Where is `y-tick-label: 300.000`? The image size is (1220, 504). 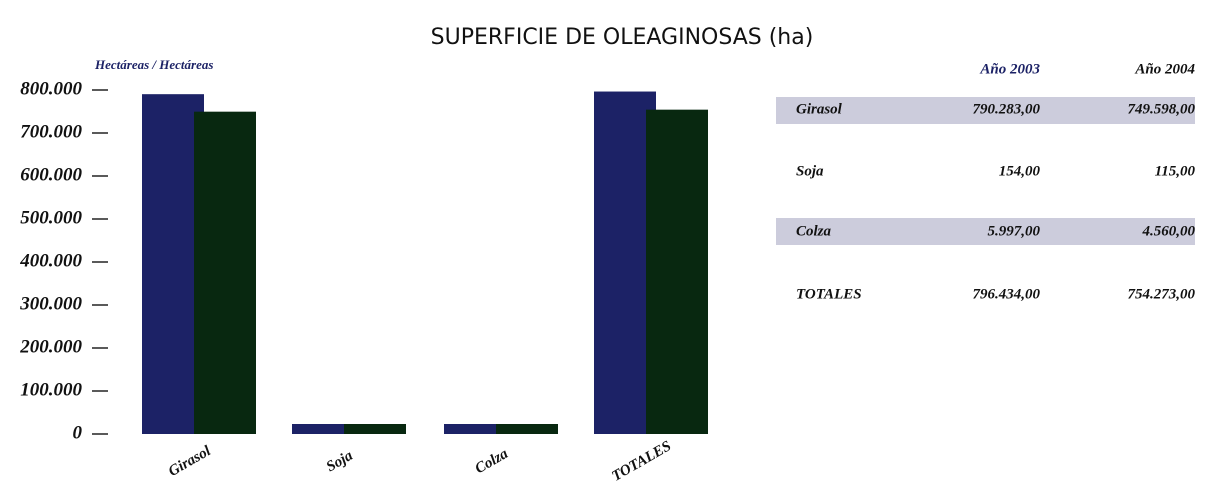 y-tick-label: 300.000 is located at coordinates (50, 303).